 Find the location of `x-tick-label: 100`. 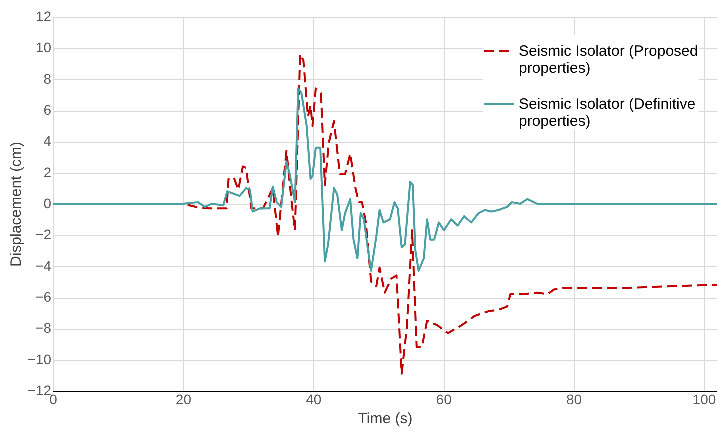

x-tick-label: 100 is located at coordinates (704, 400).